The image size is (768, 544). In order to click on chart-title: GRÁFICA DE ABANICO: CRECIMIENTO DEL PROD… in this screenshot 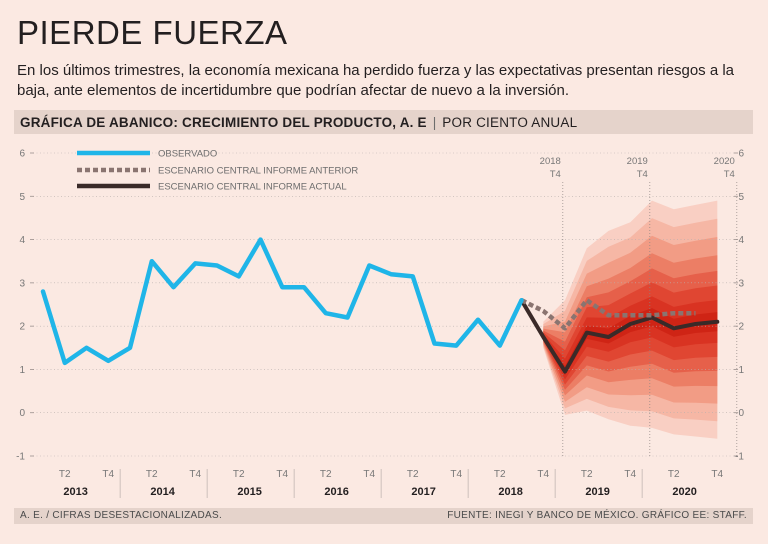, I will do `click(223, 122)`.